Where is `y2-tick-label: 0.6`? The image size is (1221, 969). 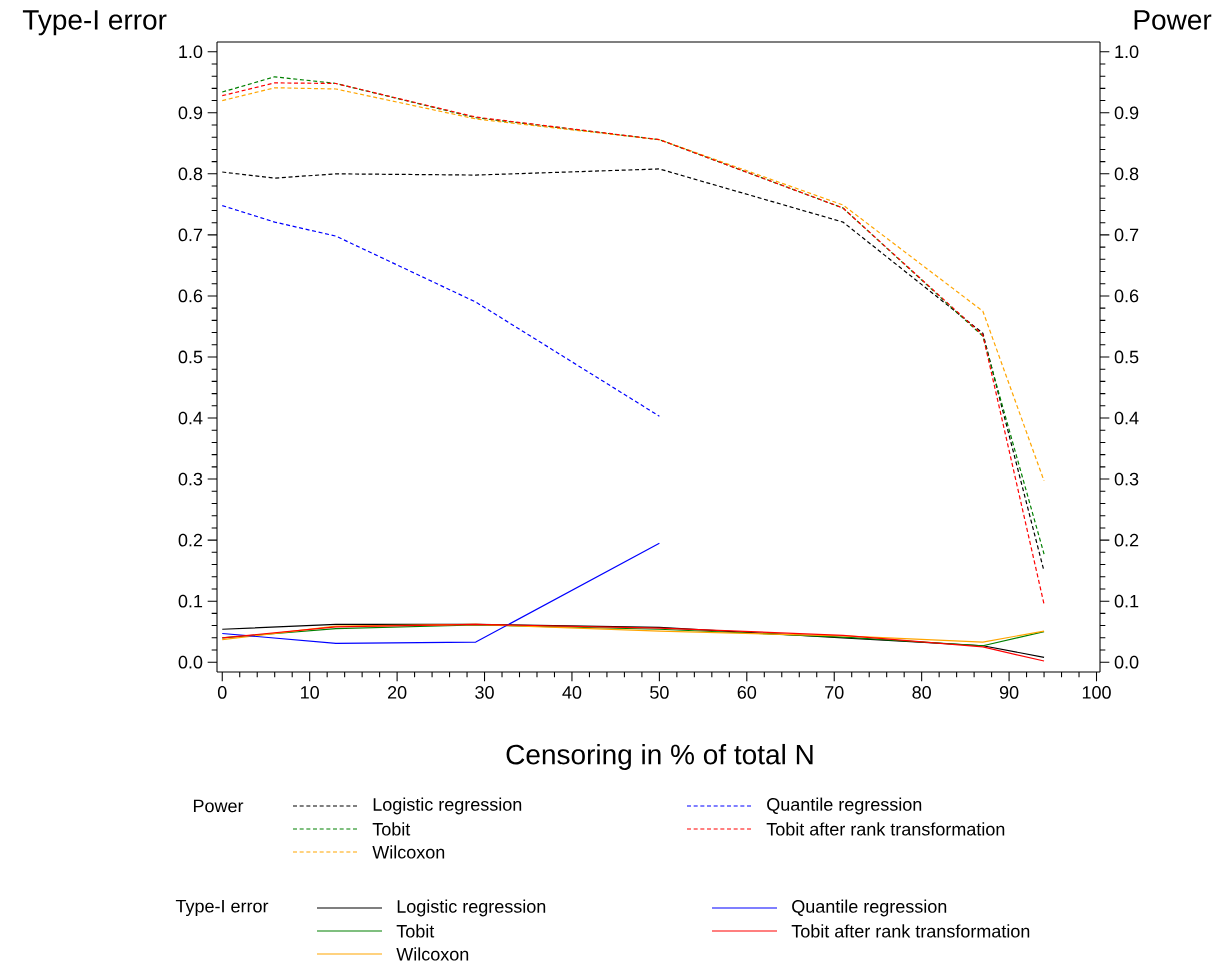 y2-tick-label: 0.6 is located at coordinates (1126, 296).